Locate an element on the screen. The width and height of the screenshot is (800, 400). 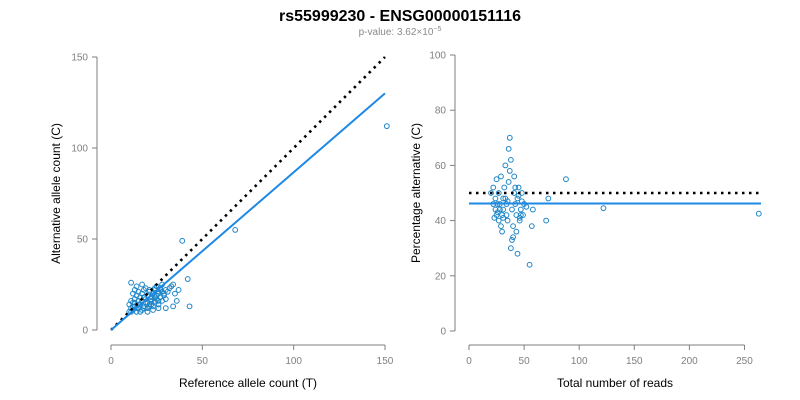
y-tick-label: 20 is located at coordinates (441, 276).